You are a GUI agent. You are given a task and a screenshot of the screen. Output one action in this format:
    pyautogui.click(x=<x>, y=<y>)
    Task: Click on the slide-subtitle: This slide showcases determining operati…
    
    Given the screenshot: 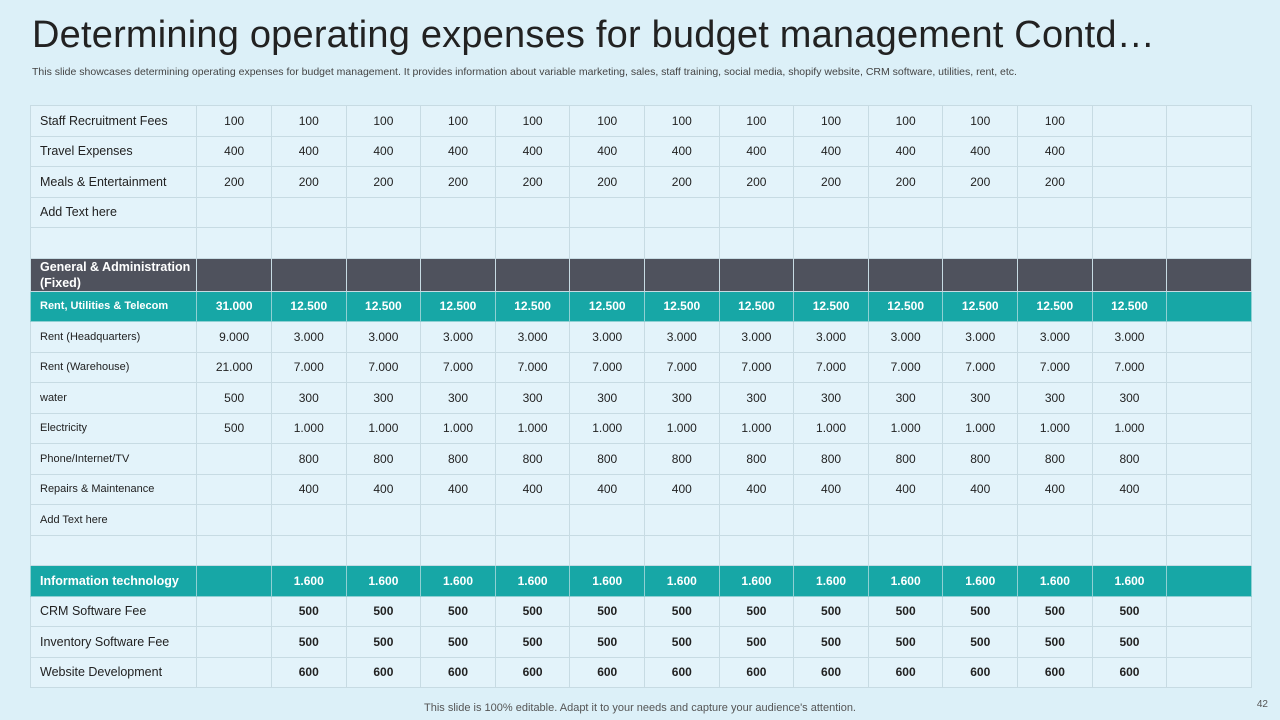 What is the action you would take?
    pyautogui.click(x=524, y=72)
    